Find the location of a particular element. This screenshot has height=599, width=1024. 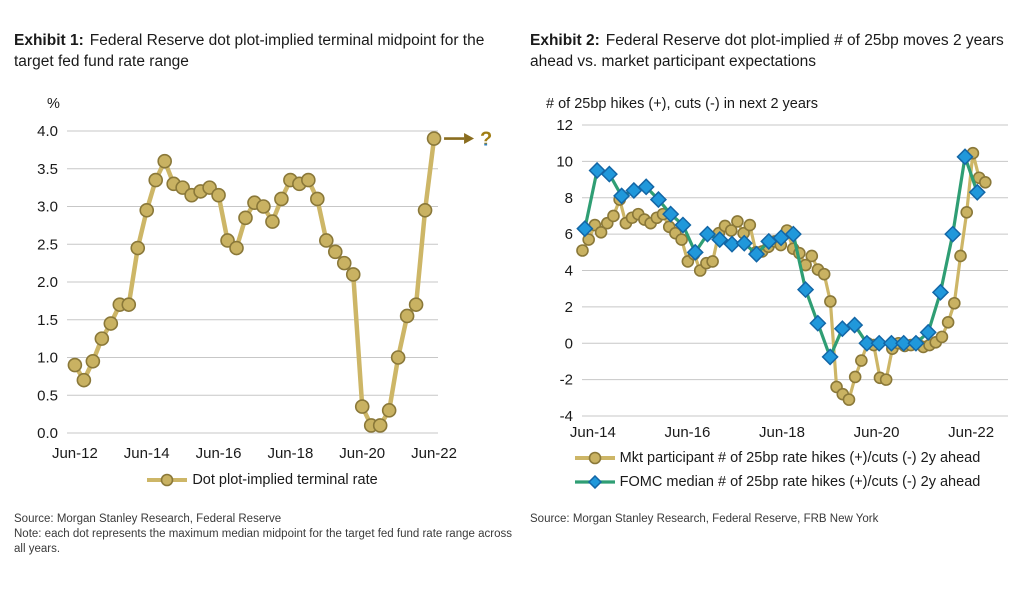

y-tick-label: 0.0 is located at coordinates (47, 433).